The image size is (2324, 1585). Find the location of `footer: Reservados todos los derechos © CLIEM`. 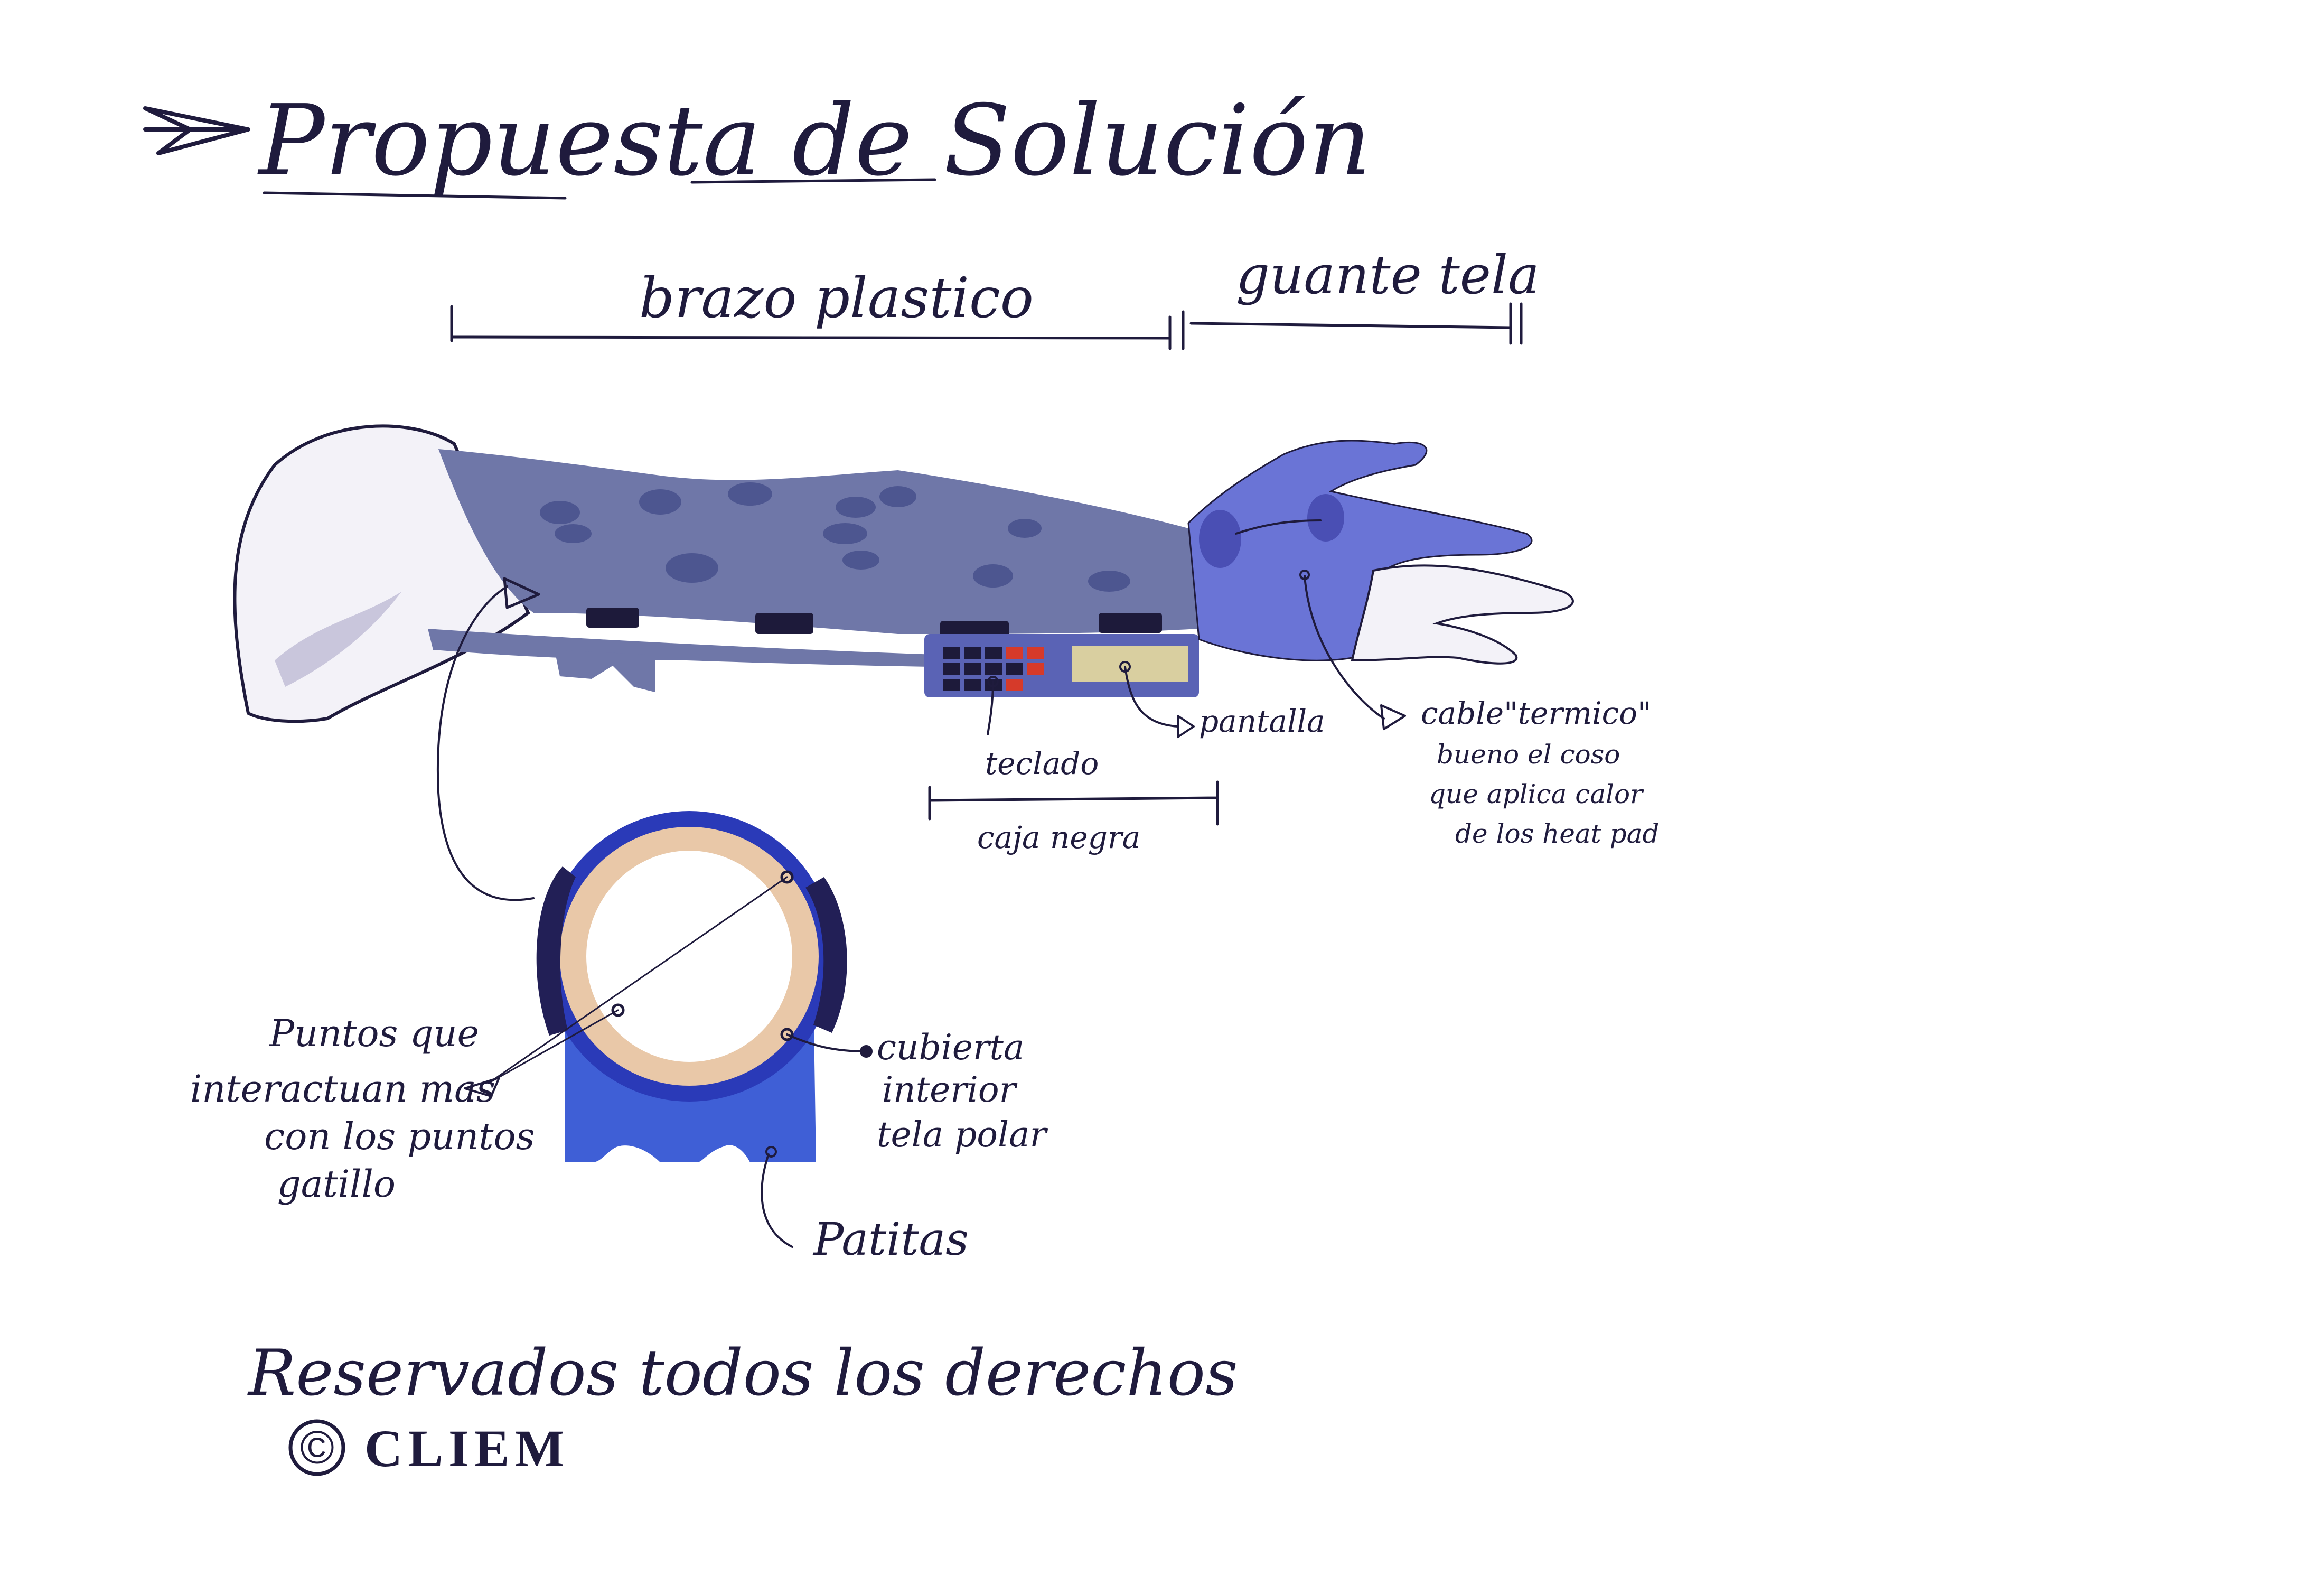

footer: Reservados todos los derechos © CLIEM is located at coordinates (742, 1407).